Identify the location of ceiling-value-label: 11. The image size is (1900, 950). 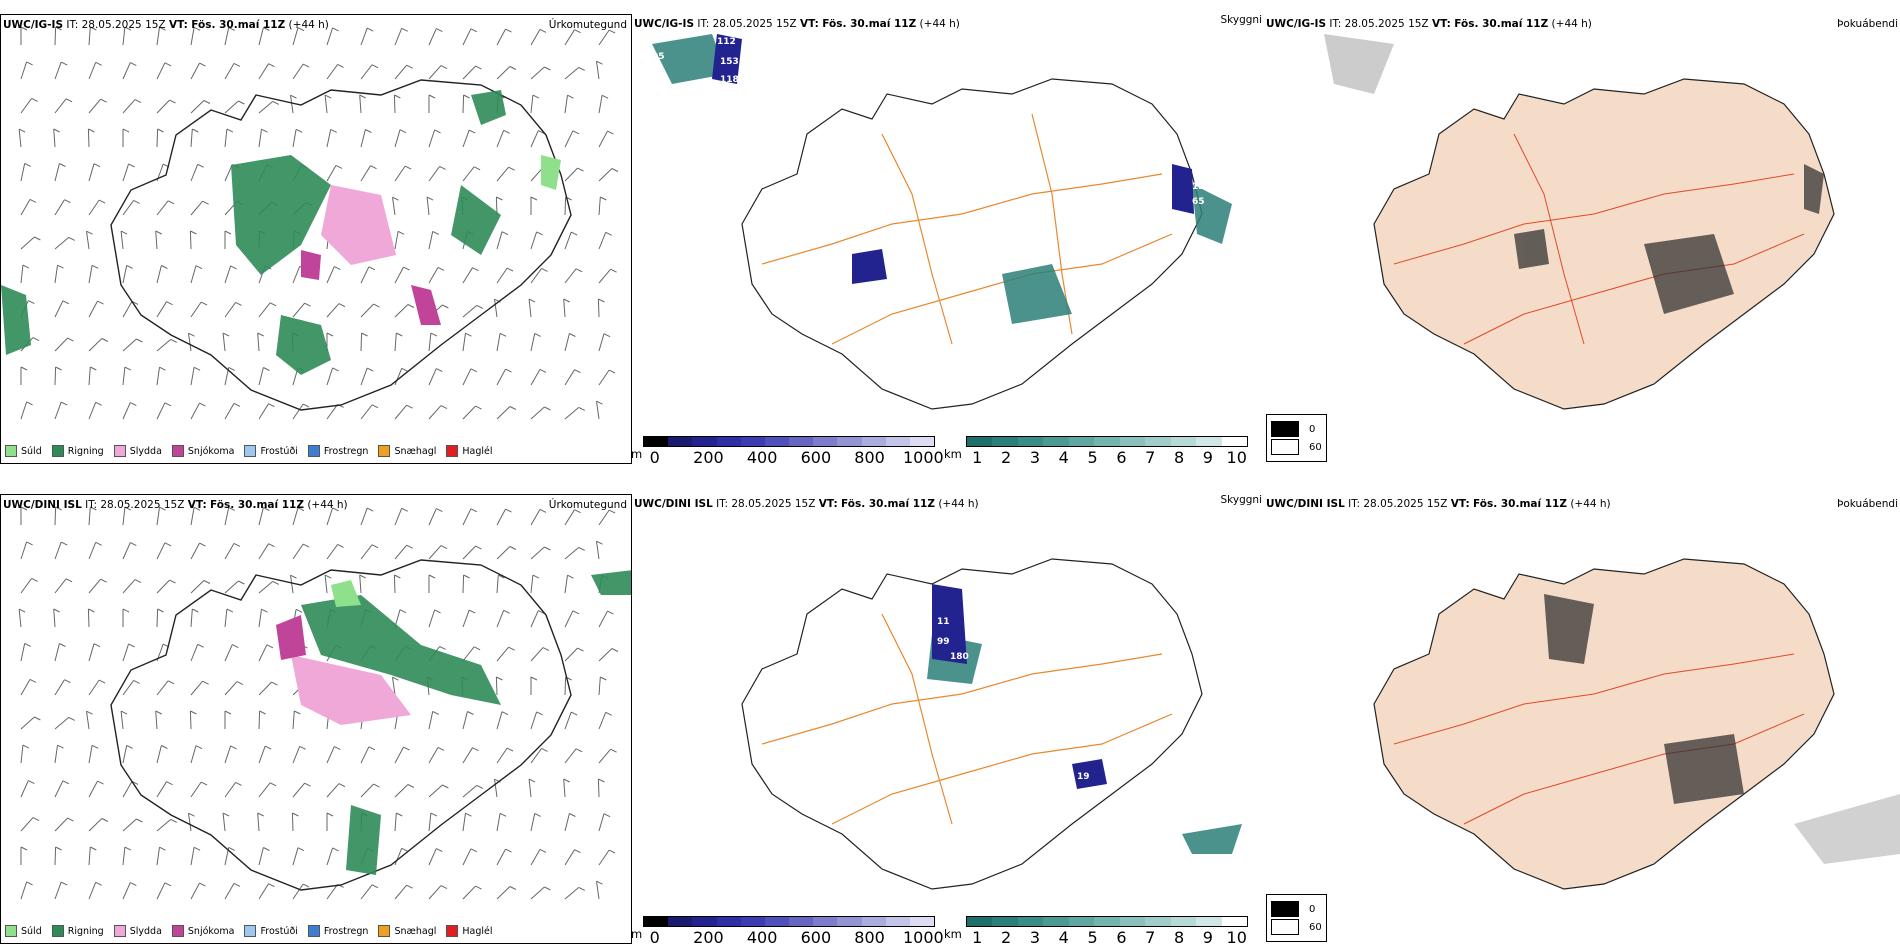
(943, 622).